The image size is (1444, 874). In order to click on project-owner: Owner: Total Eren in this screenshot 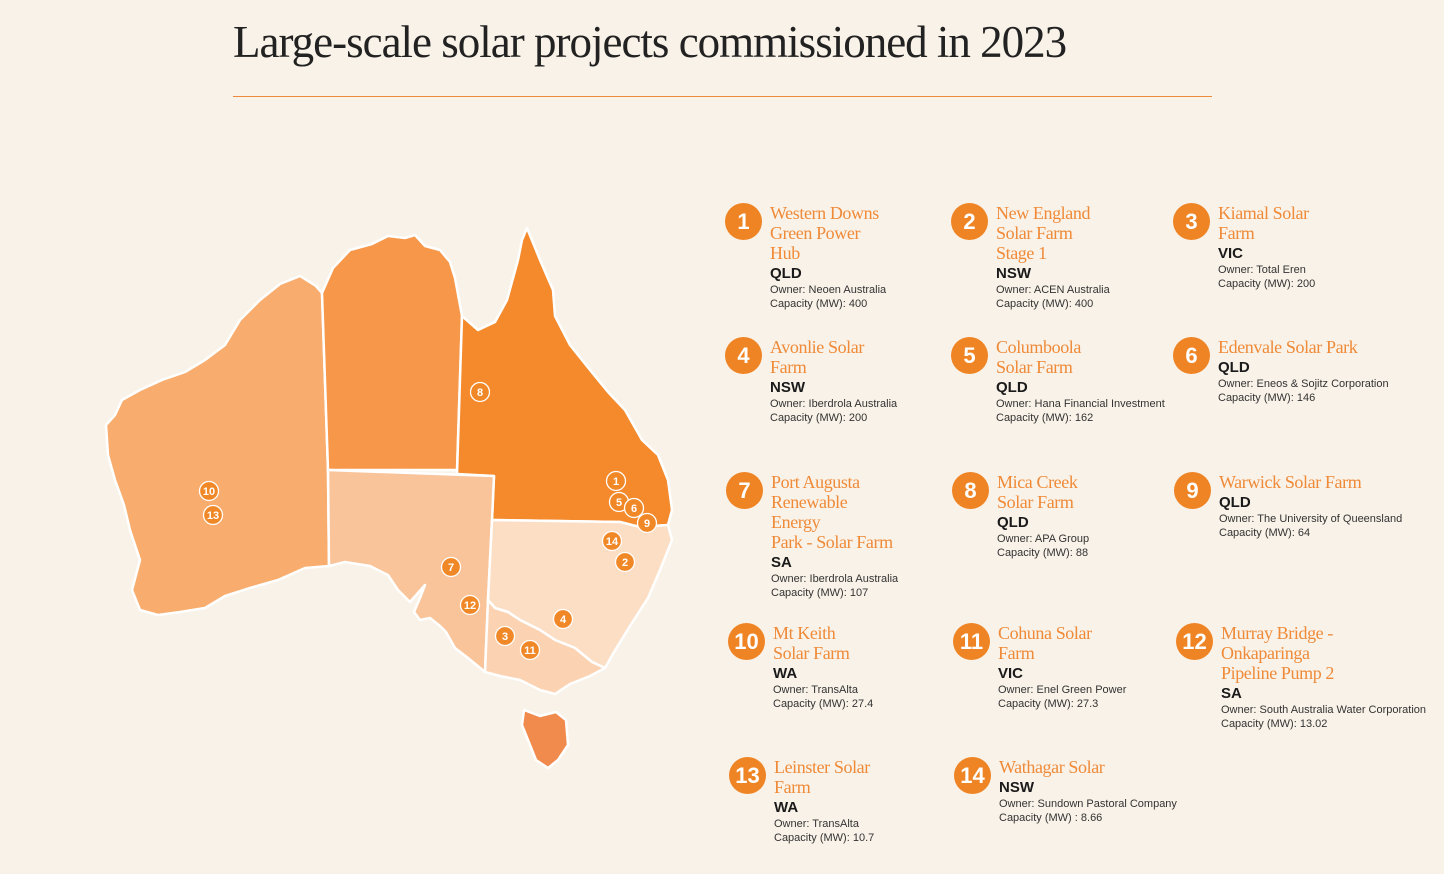, I will do `click(1262, 270)`.